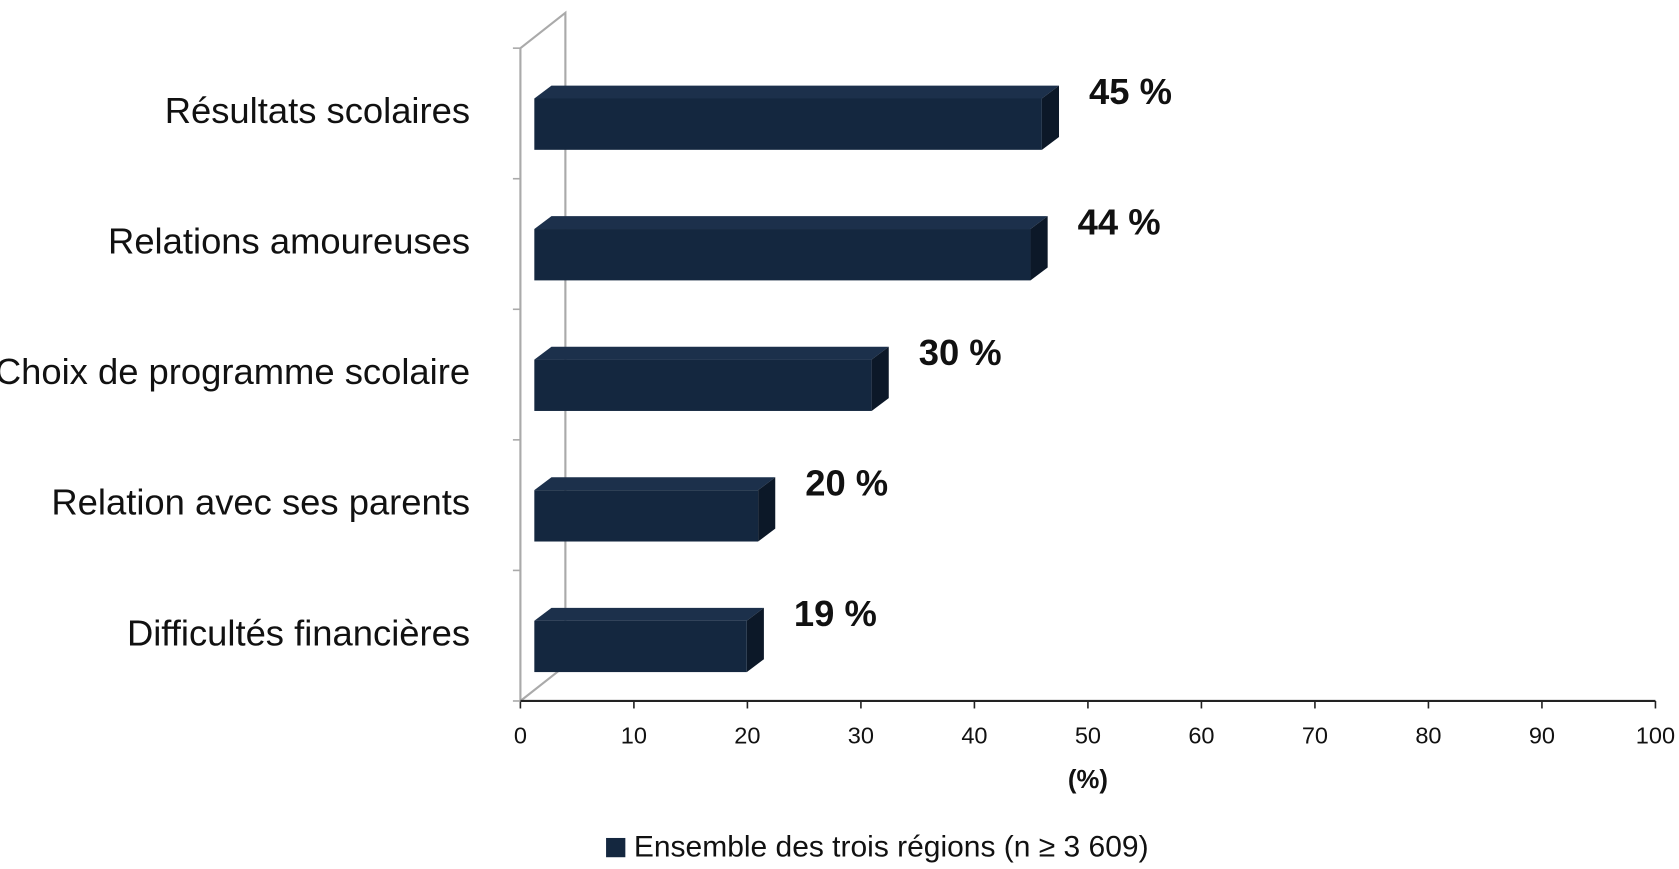  Describe the element at coordinates (1655, 736) in the screenshot. I see `x-tick-label: 100` at that location.